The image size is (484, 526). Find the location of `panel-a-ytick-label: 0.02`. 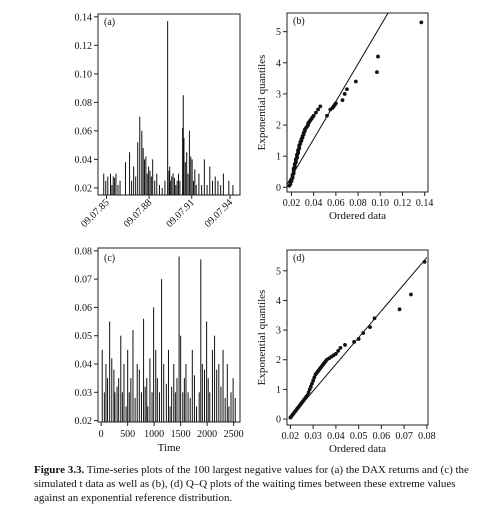

panel-a-ytick-label: 0.02 is located at coordinates (84, 188).